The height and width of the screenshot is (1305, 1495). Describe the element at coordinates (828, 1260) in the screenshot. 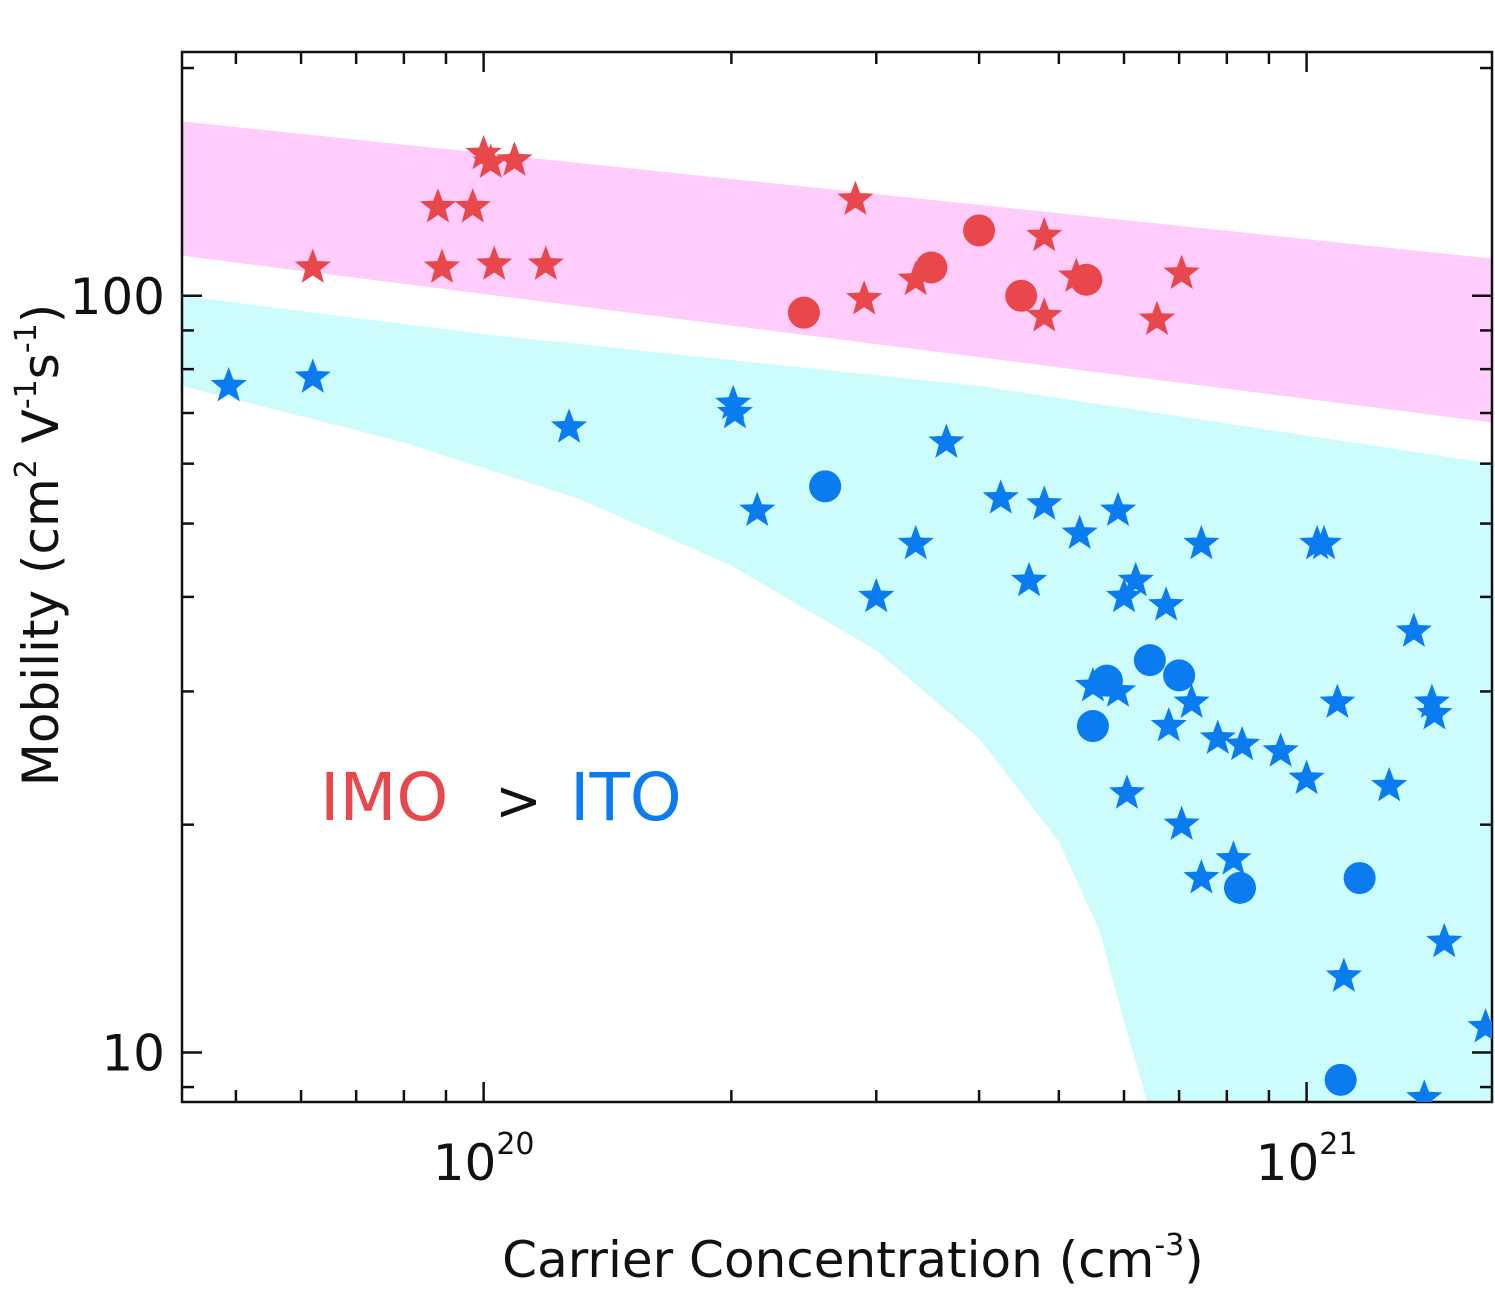

I see `x-axis-label-main: Carrier Concentration (cm` at that location.